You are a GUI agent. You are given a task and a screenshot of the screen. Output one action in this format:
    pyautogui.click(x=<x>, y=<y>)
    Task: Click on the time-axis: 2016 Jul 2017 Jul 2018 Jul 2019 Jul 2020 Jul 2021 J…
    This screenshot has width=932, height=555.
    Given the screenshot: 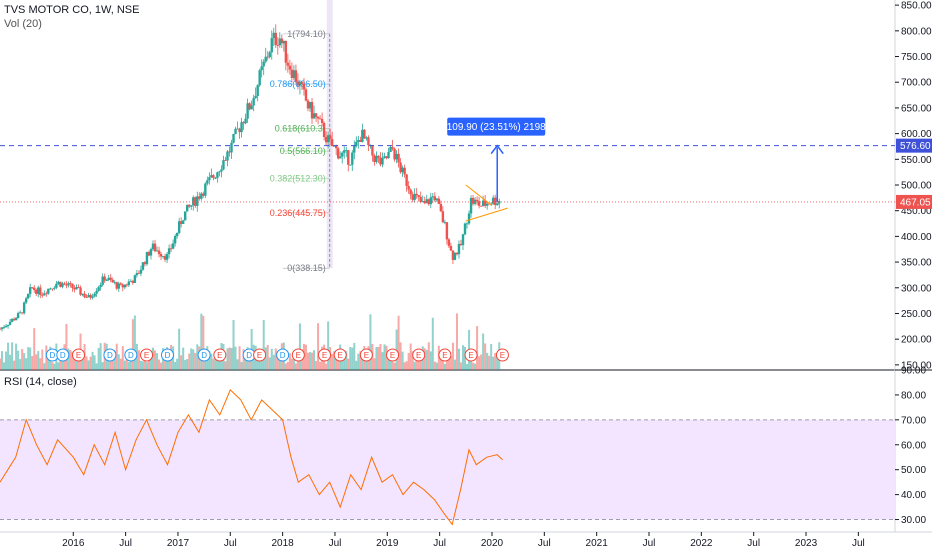 What is the action you would take?
    pyautogui.click(x=463, y=540)
    